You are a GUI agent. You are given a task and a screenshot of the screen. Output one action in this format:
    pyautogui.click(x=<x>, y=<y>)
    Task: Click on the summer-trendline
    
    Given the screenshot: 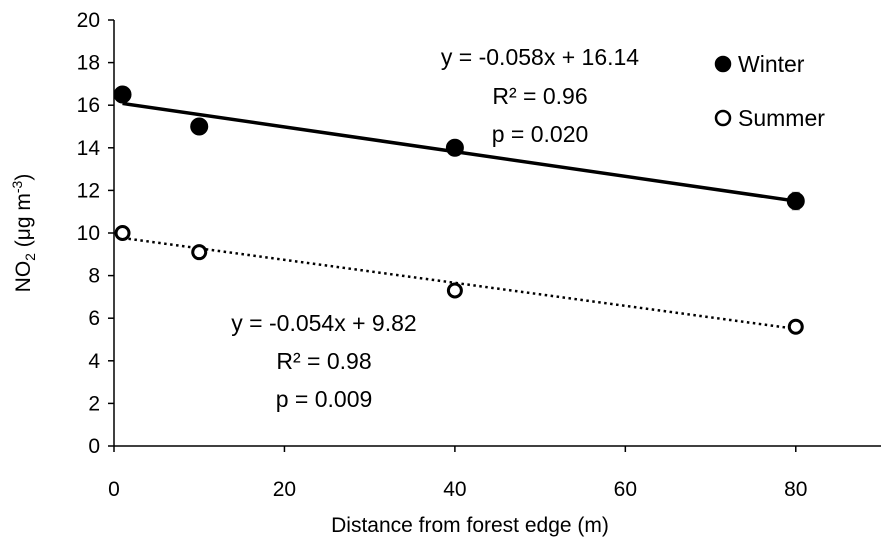 What is the action you would take?
    pyautogui.click(x=459, y=283)
    